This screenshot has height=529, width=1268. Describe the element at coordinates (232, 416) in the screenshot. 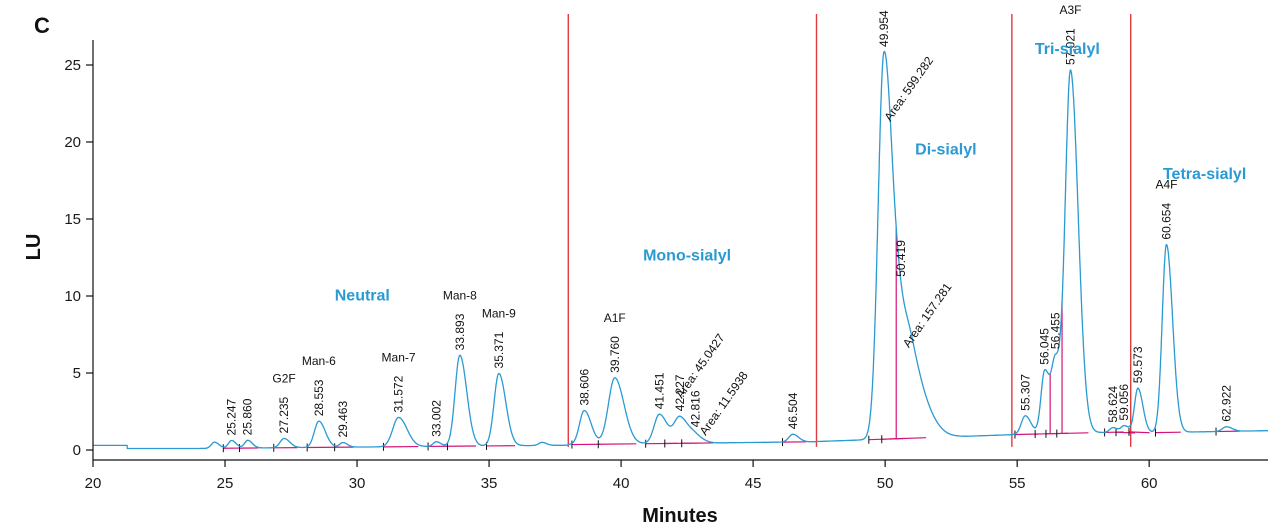

I see `peak-rt-label: 25.247` at that location.